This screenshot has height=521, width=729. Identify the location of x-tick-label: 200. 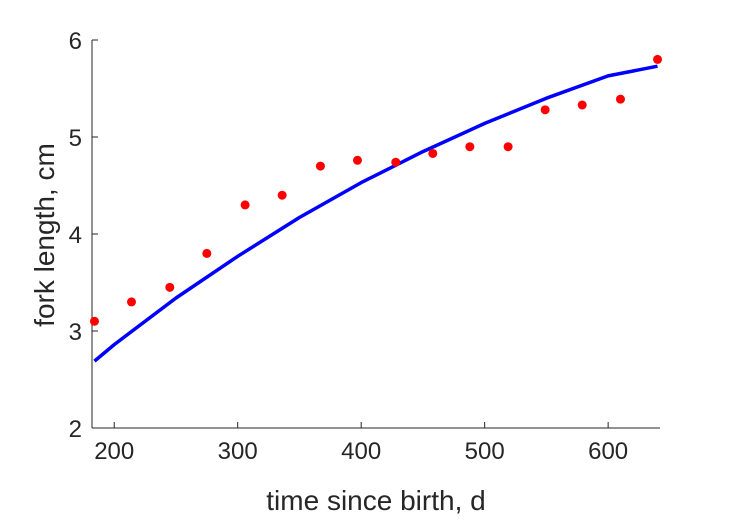
(114, 451).